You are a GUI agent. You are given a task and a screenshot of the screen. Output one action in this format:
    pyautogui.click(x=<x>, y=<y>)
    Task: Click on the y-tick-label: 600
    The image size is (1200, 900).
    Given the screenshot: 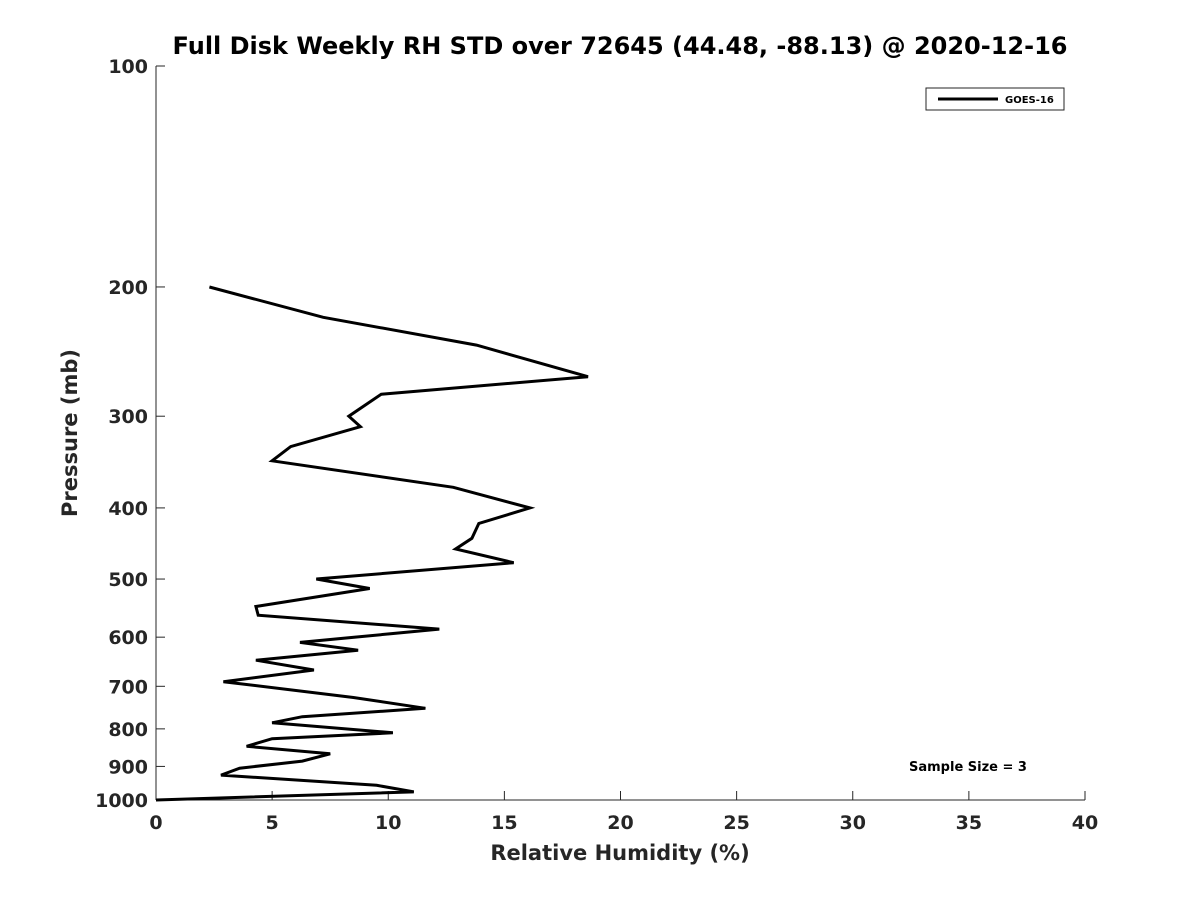 What is the action you would take?
    pyautogui.click(x=128, y=638)
    